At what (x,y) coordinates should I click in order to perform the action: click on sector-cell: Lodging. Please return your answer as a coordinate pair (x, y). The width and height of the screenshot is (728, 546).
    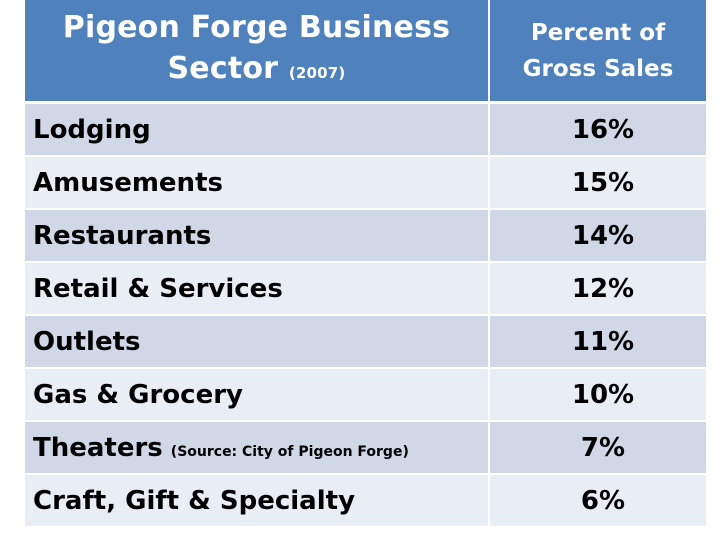
    Looking at the image, I should click on (257, 129).